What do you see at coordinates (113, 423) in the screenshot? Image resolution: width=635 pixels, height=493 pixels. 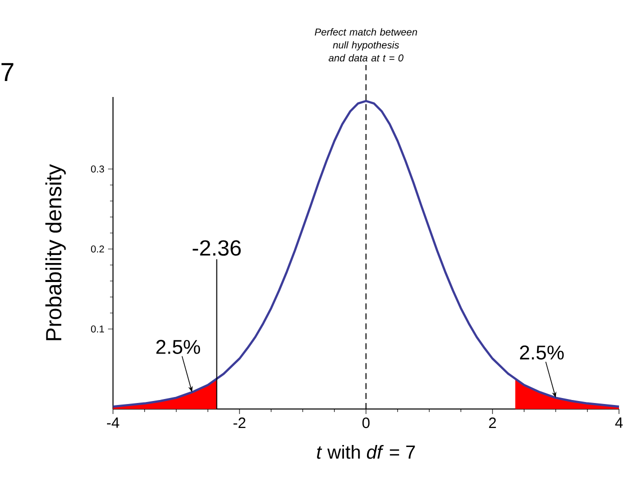 I see `x-tick-label: -4` at bounding box center [113, 423].